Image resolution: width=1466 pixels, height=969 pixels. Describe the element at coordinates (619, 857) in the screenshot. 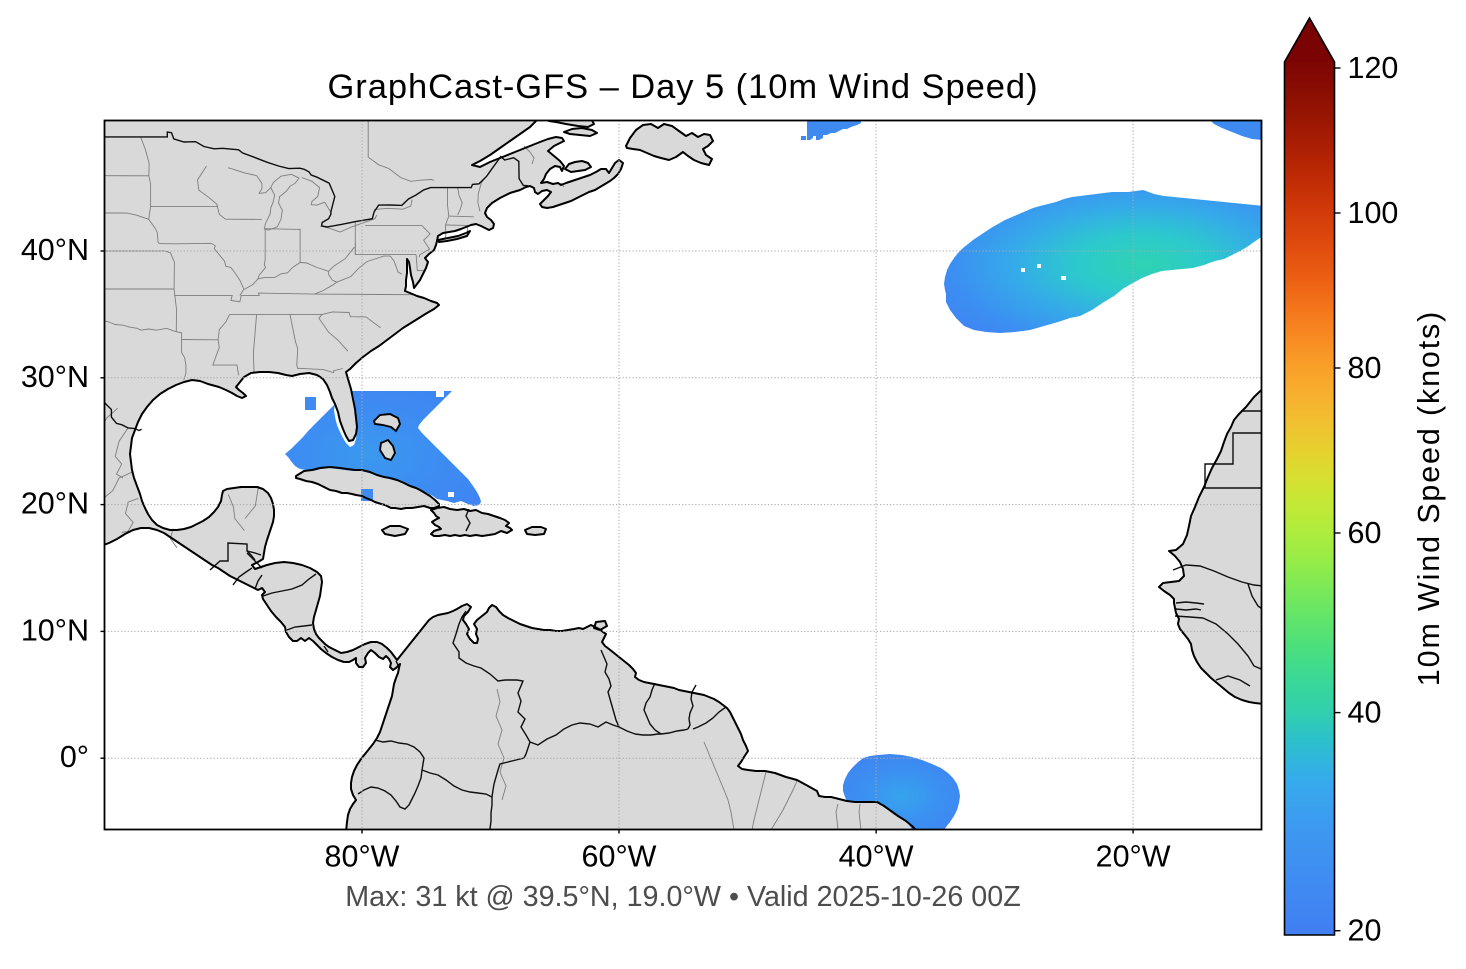

I see `svg-text: 60°W` at that location.